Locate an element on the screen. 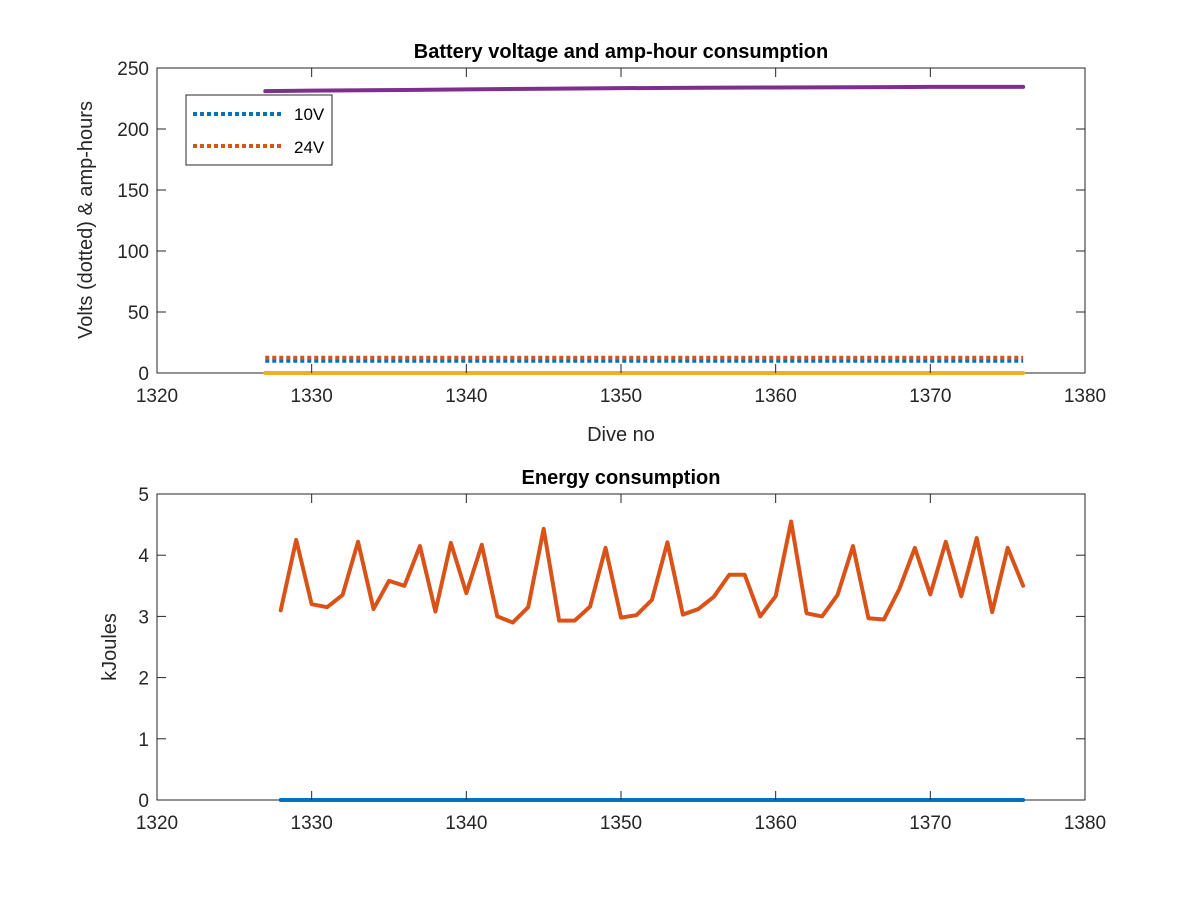 The height and width of the screenshot is (900, 1200). battery-legend-label-24v: 24V is located at coordinates (309, 147).